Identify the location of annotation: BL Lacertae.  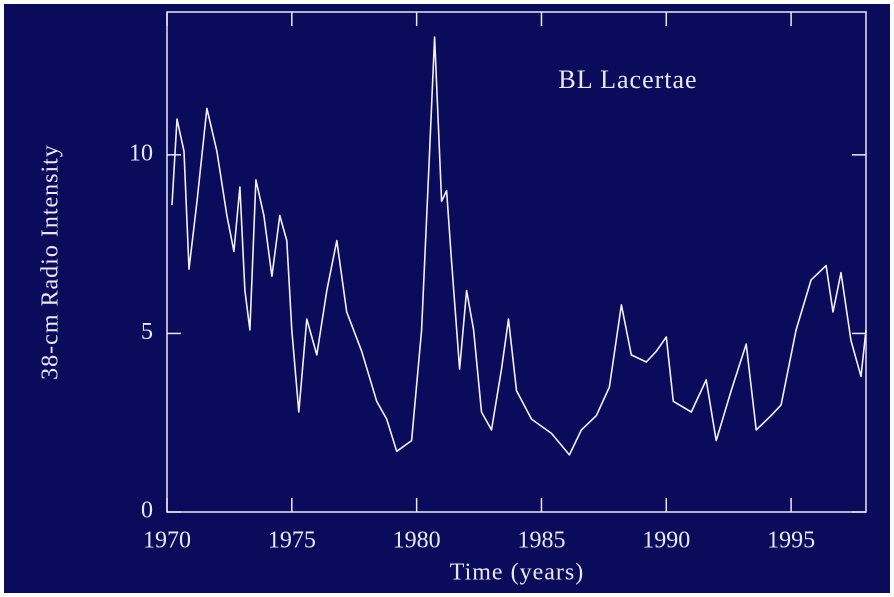
(627, 79).